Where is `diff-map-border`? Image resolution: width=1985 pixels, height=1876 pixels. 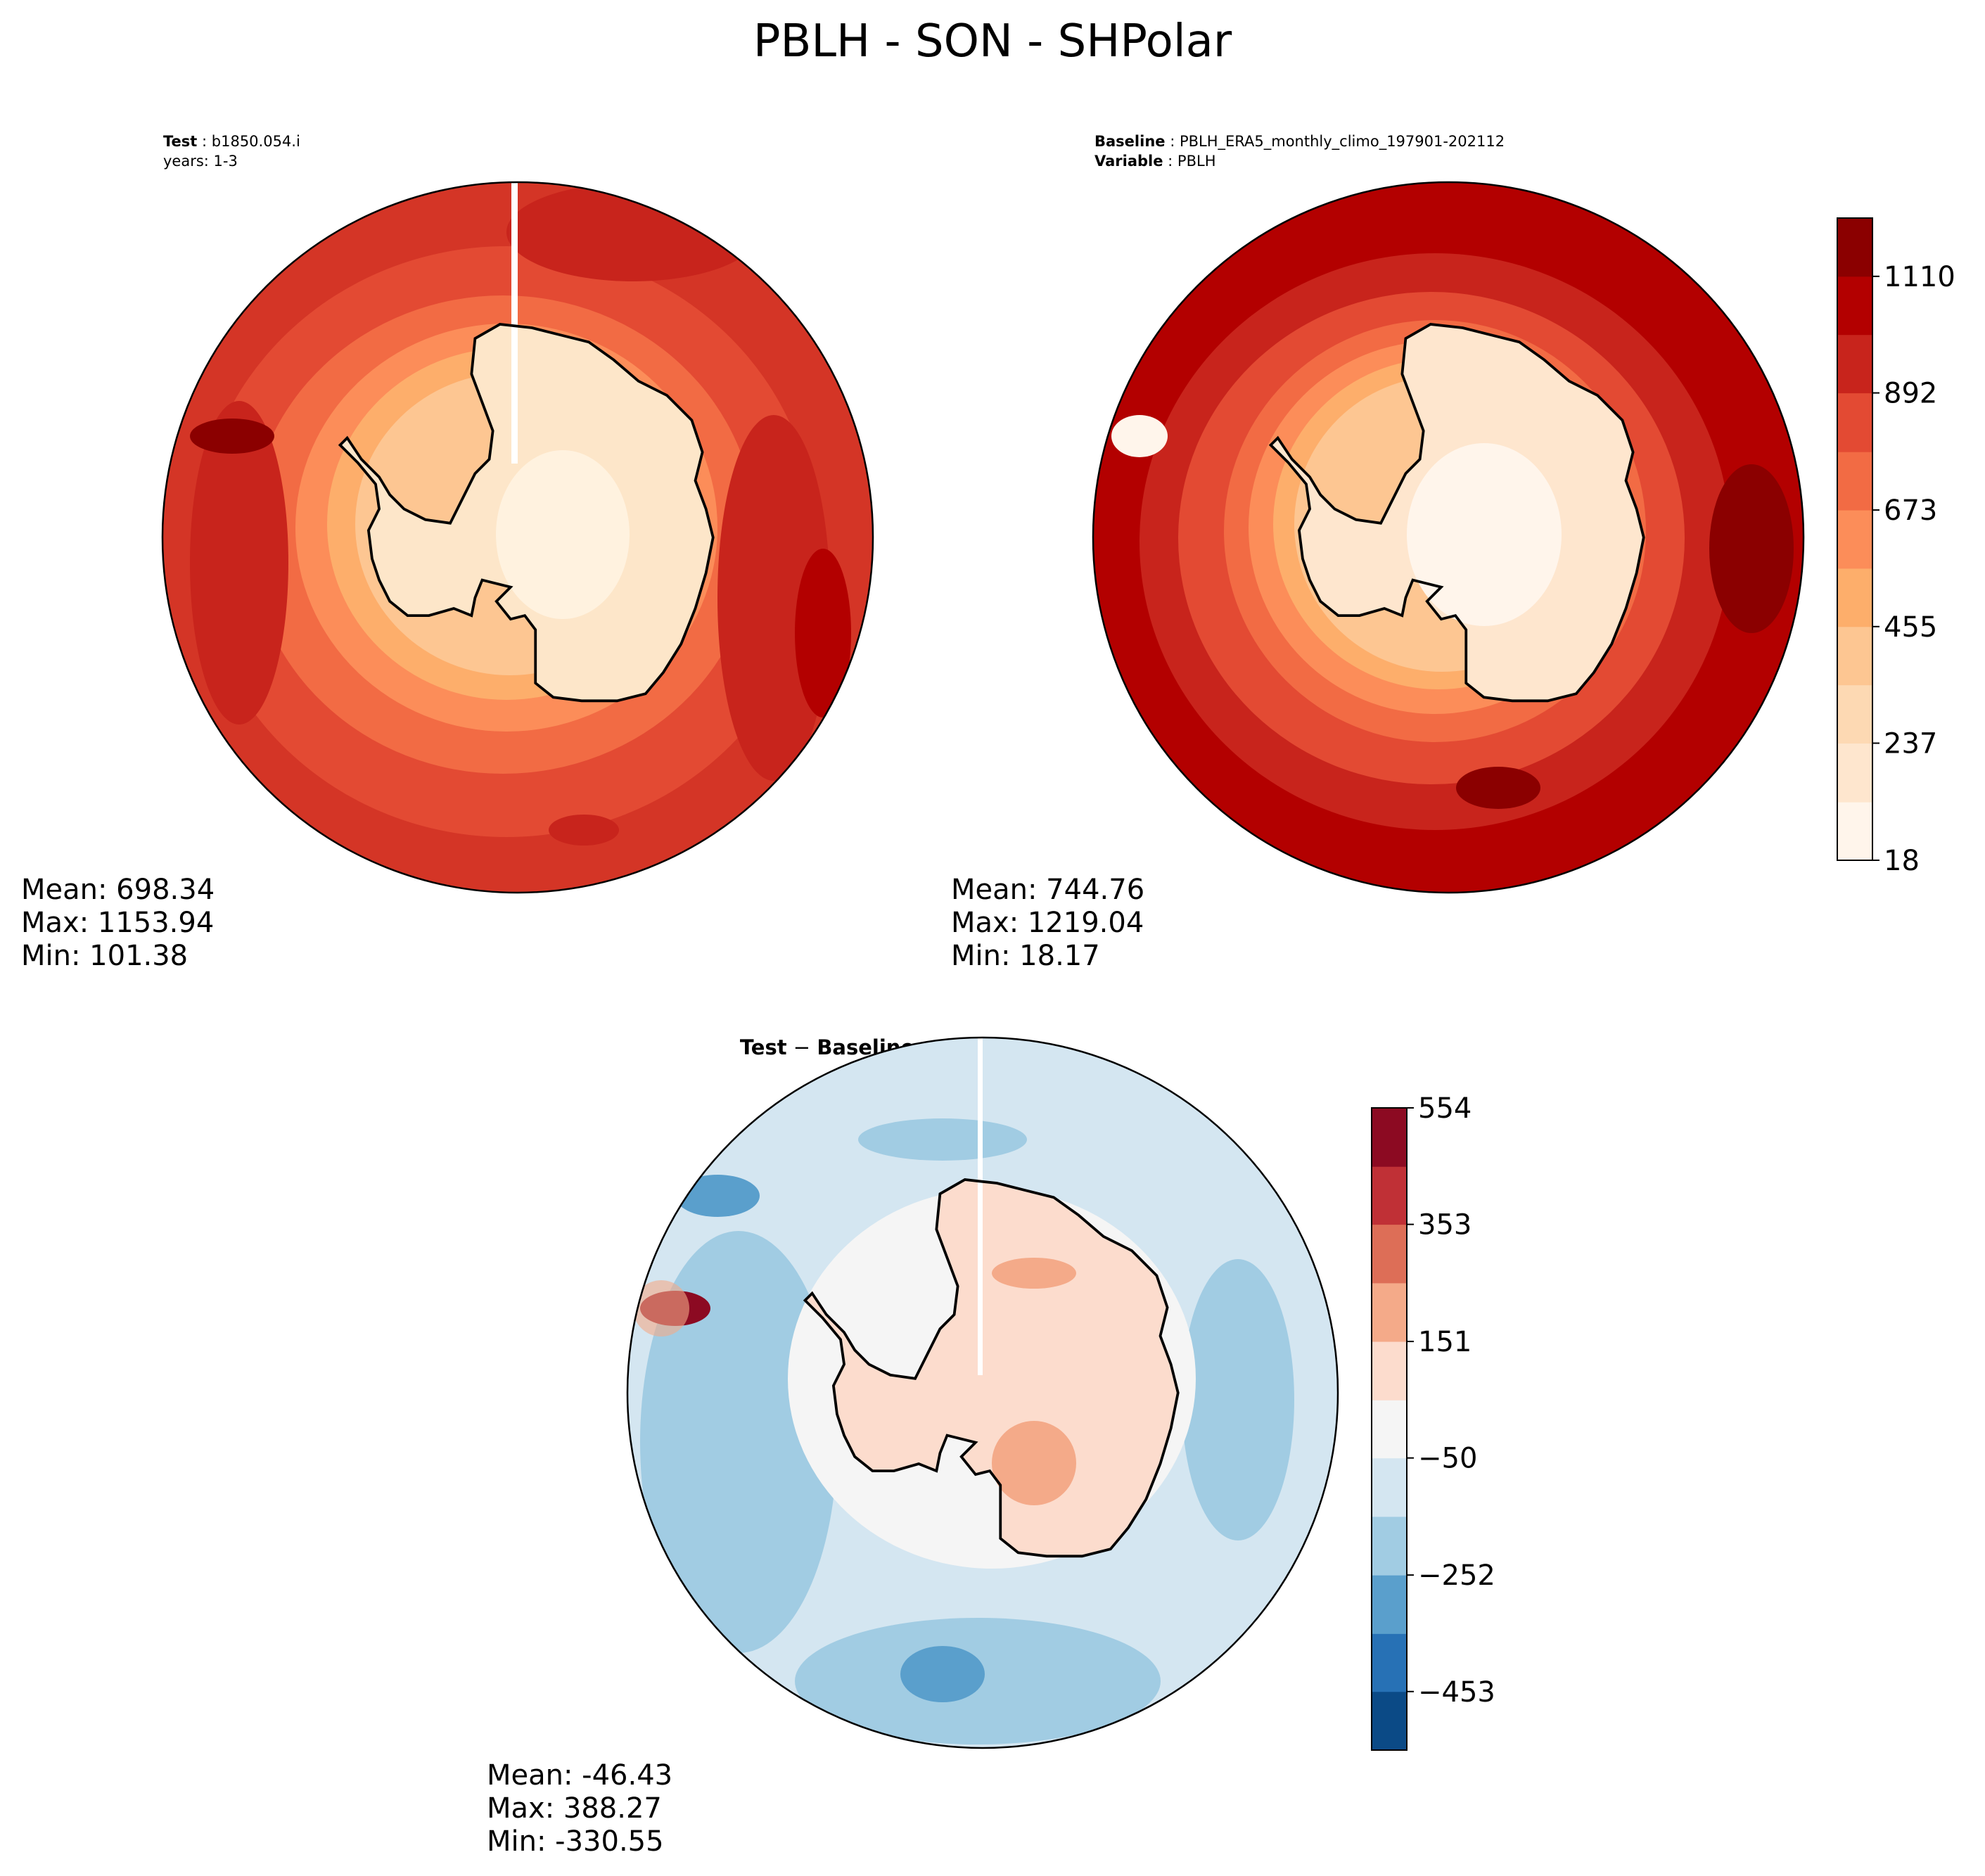 diff-map-border is located at coordinates (982, 1392).